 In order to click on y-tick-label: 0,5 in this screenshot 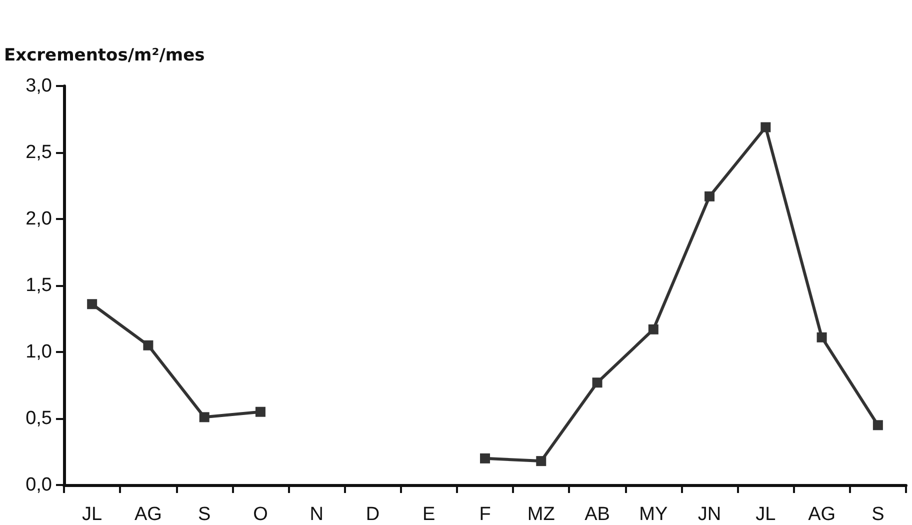, I will do `click(39, 418)`.